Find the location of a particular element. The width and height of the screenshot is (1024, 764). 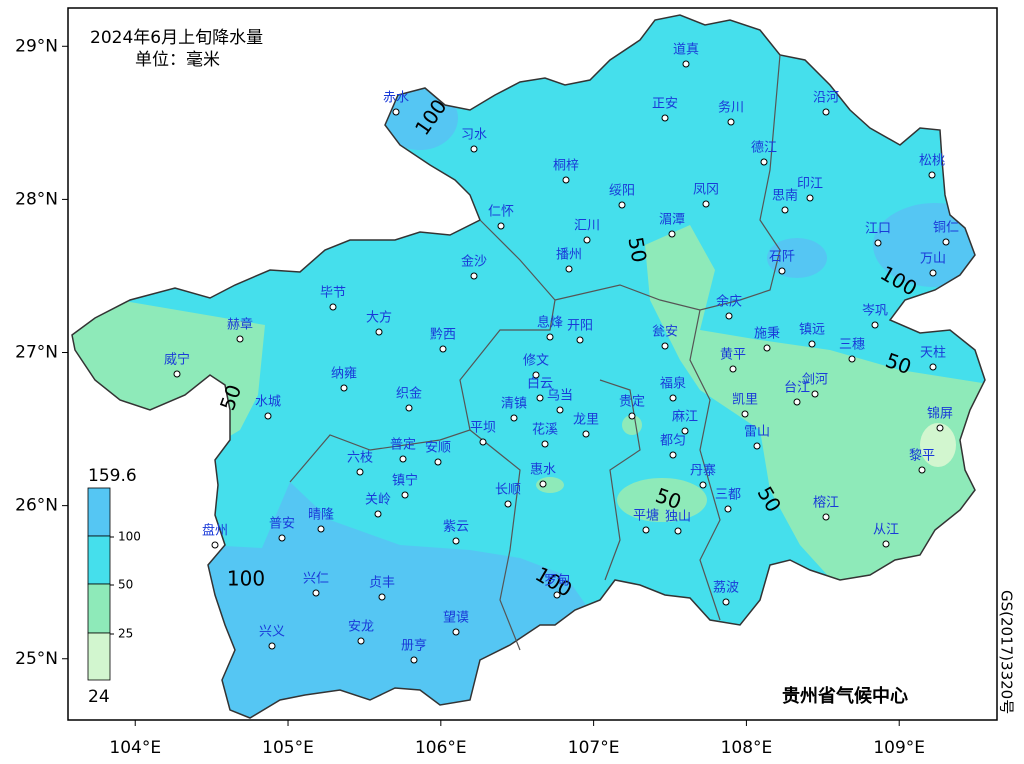

city-label: 平塘 is located at coordinates (646, 516).